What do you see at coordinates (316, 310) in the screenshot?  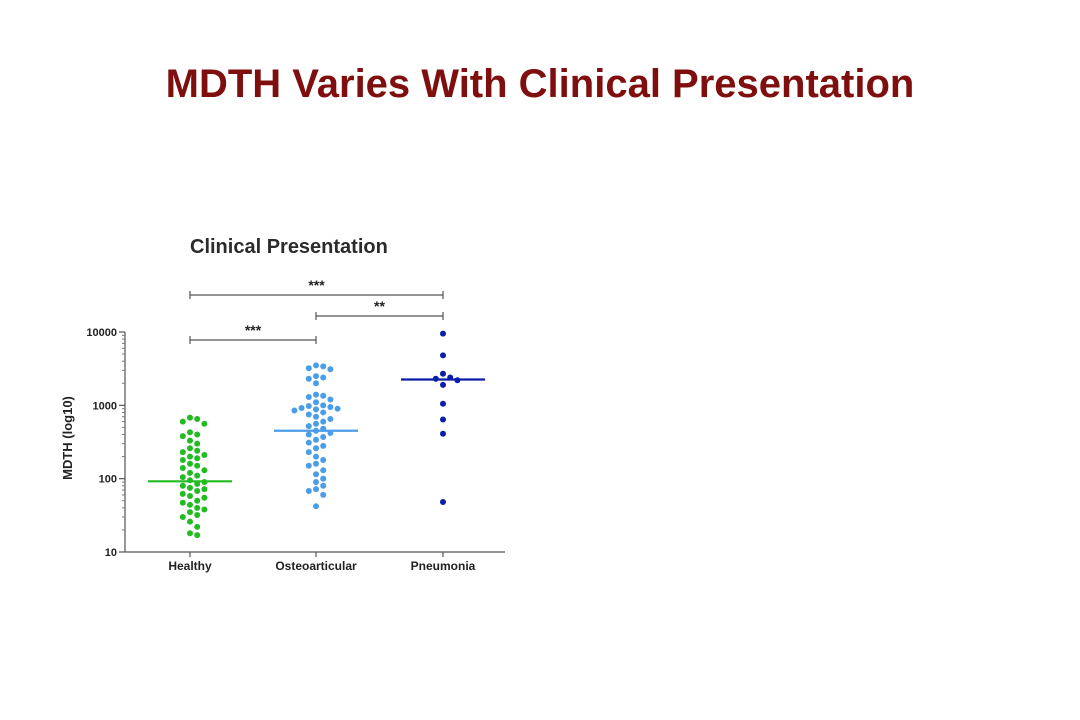 I see `significance-brackets: ********` at bounding box center [316, 310].